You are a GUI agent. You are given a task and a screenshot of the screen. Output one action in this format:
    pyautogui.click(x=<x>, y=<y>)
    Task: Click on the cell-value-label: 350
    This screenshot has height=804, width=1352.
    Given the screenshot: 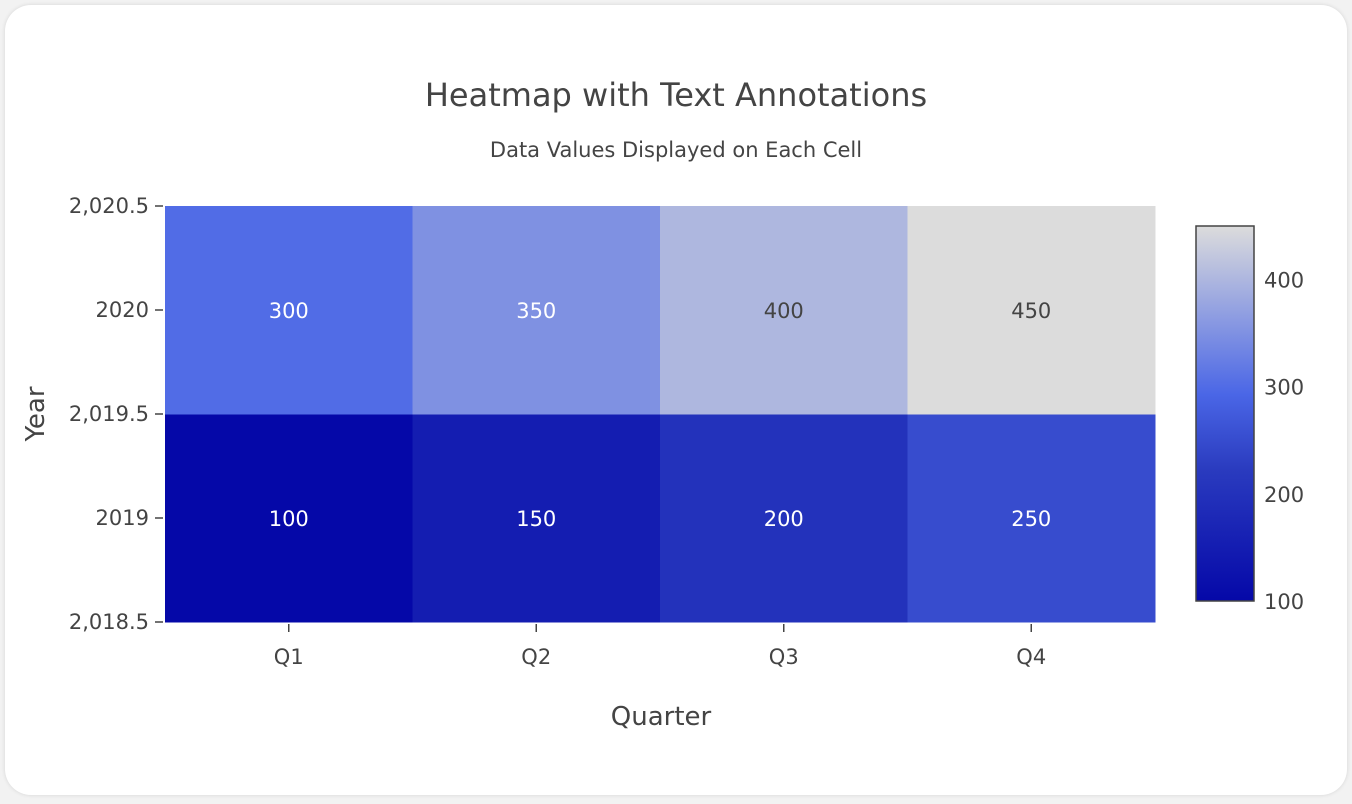 What is the action you would take?
    pyautogui.click(x=536, y=311)
    